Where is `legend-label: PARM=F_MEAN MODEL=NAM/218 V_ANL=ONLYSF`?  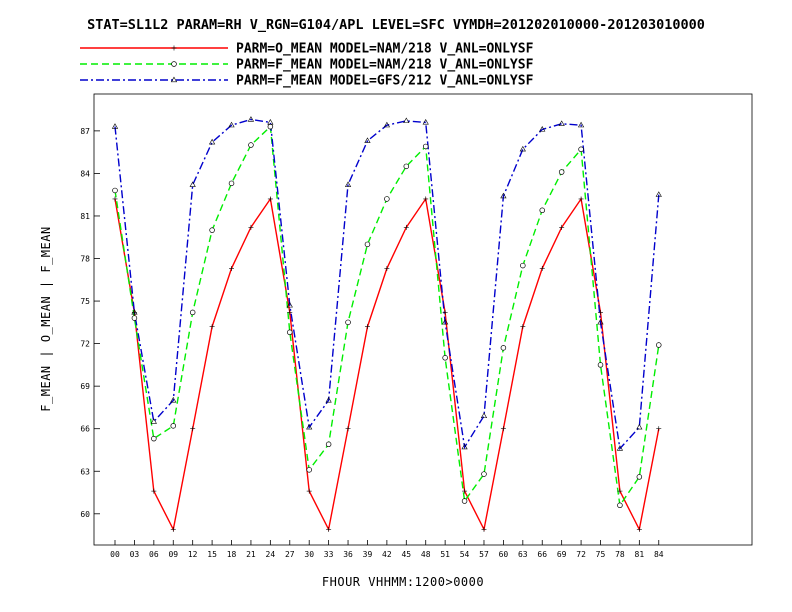
legend-label: PARM=F_MEAN MODEL=NAM/218 V_ANL=ONLYSF is located at coordinates (385, 65).